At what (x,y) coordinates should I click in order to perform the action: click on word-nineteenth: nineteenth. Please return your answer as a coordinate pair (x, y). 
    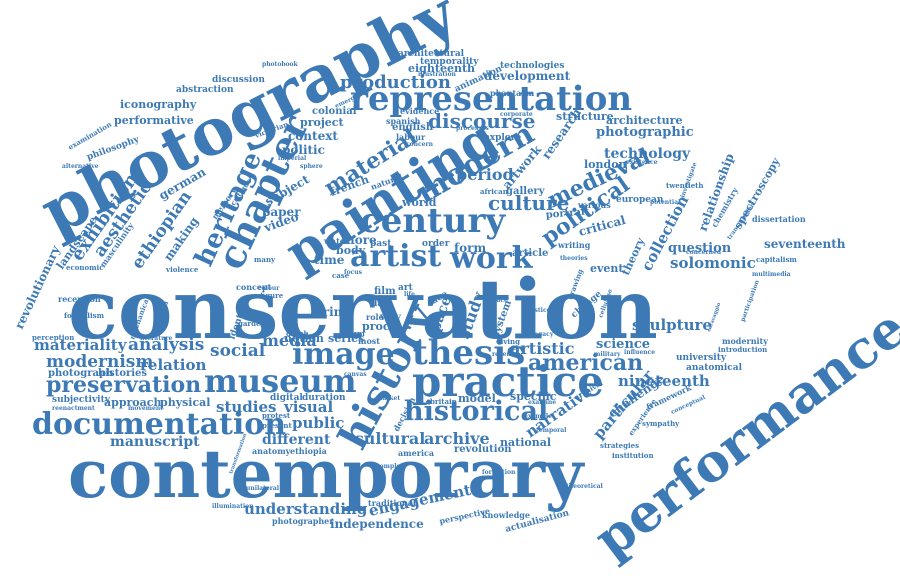
    Looking at the image, I should click on (664, 381).